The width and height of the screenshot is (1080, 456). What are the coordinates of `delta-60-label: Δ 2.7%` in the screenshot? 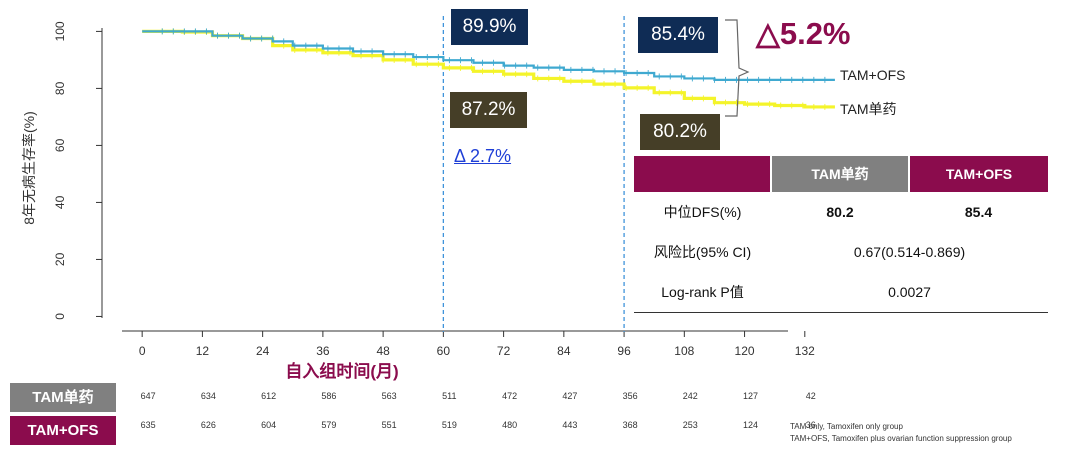 It's located at (483, 156).